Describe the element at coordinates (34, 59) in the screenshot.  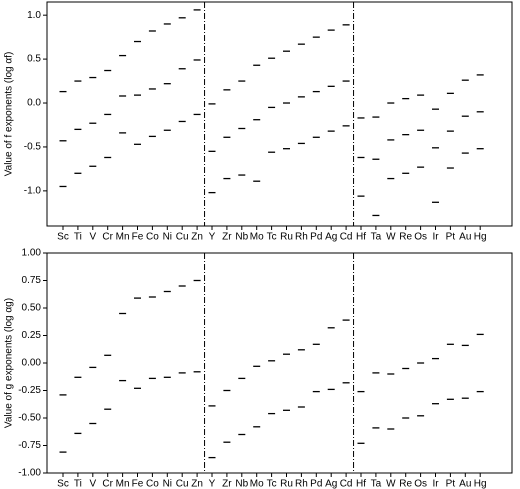
I see `y-tick-label: 0.5` at that location.